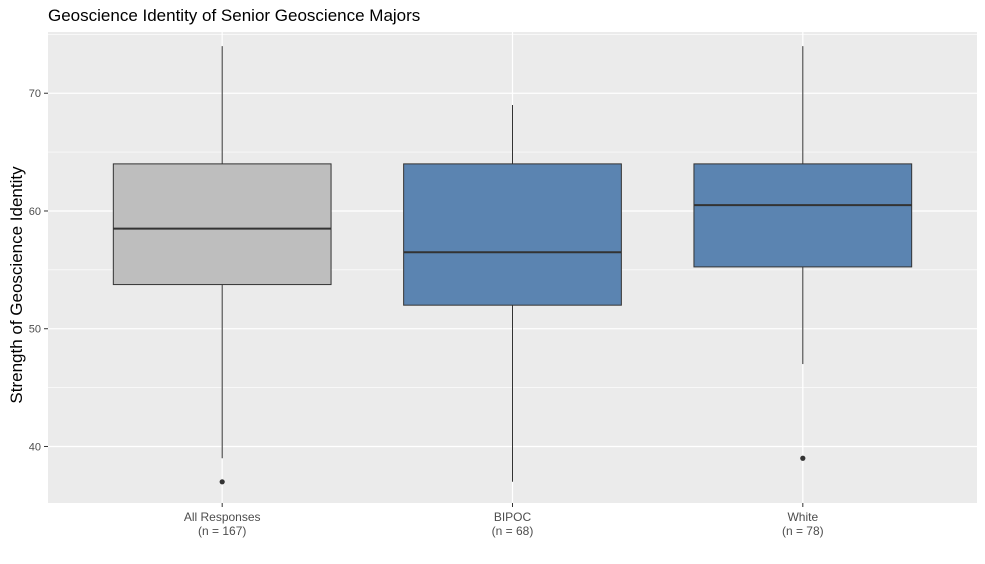 The image size is (985, 564). What do you see at coordinates (802, 517) in the screenshot?
I see `x-tick-label: White` at bounding box center [802, 517].